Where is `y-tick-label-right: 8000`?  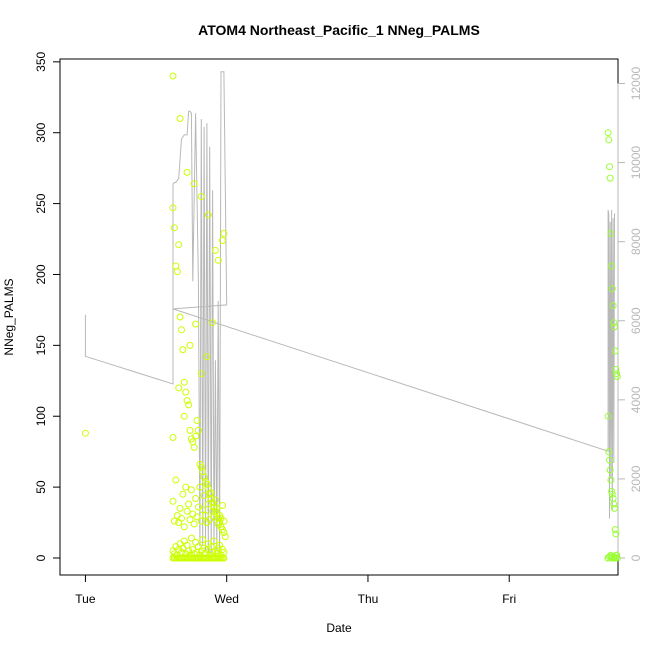
y-tick-label-right: 8000 is located at coordinates (636, 241).